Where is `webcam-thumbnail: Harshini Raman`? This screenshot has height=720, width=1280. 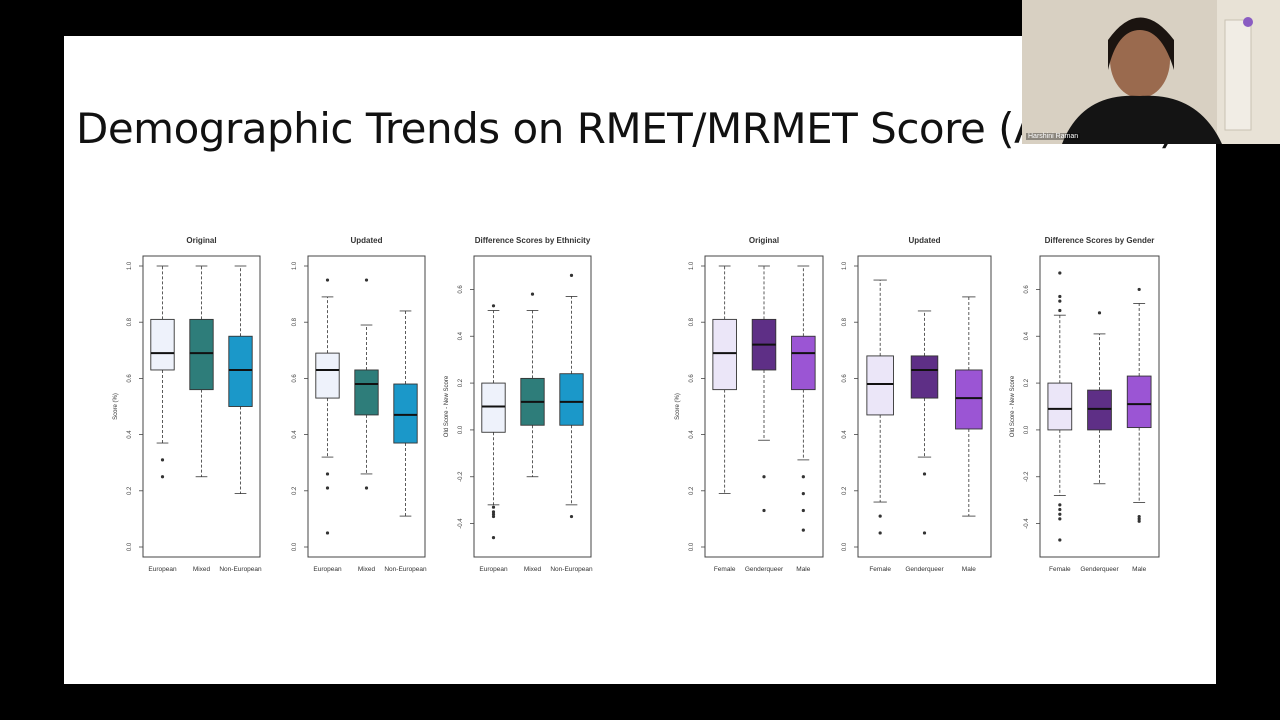
webcam-thumbnail: Harshini Raman is located at coordinates (1151, 72).